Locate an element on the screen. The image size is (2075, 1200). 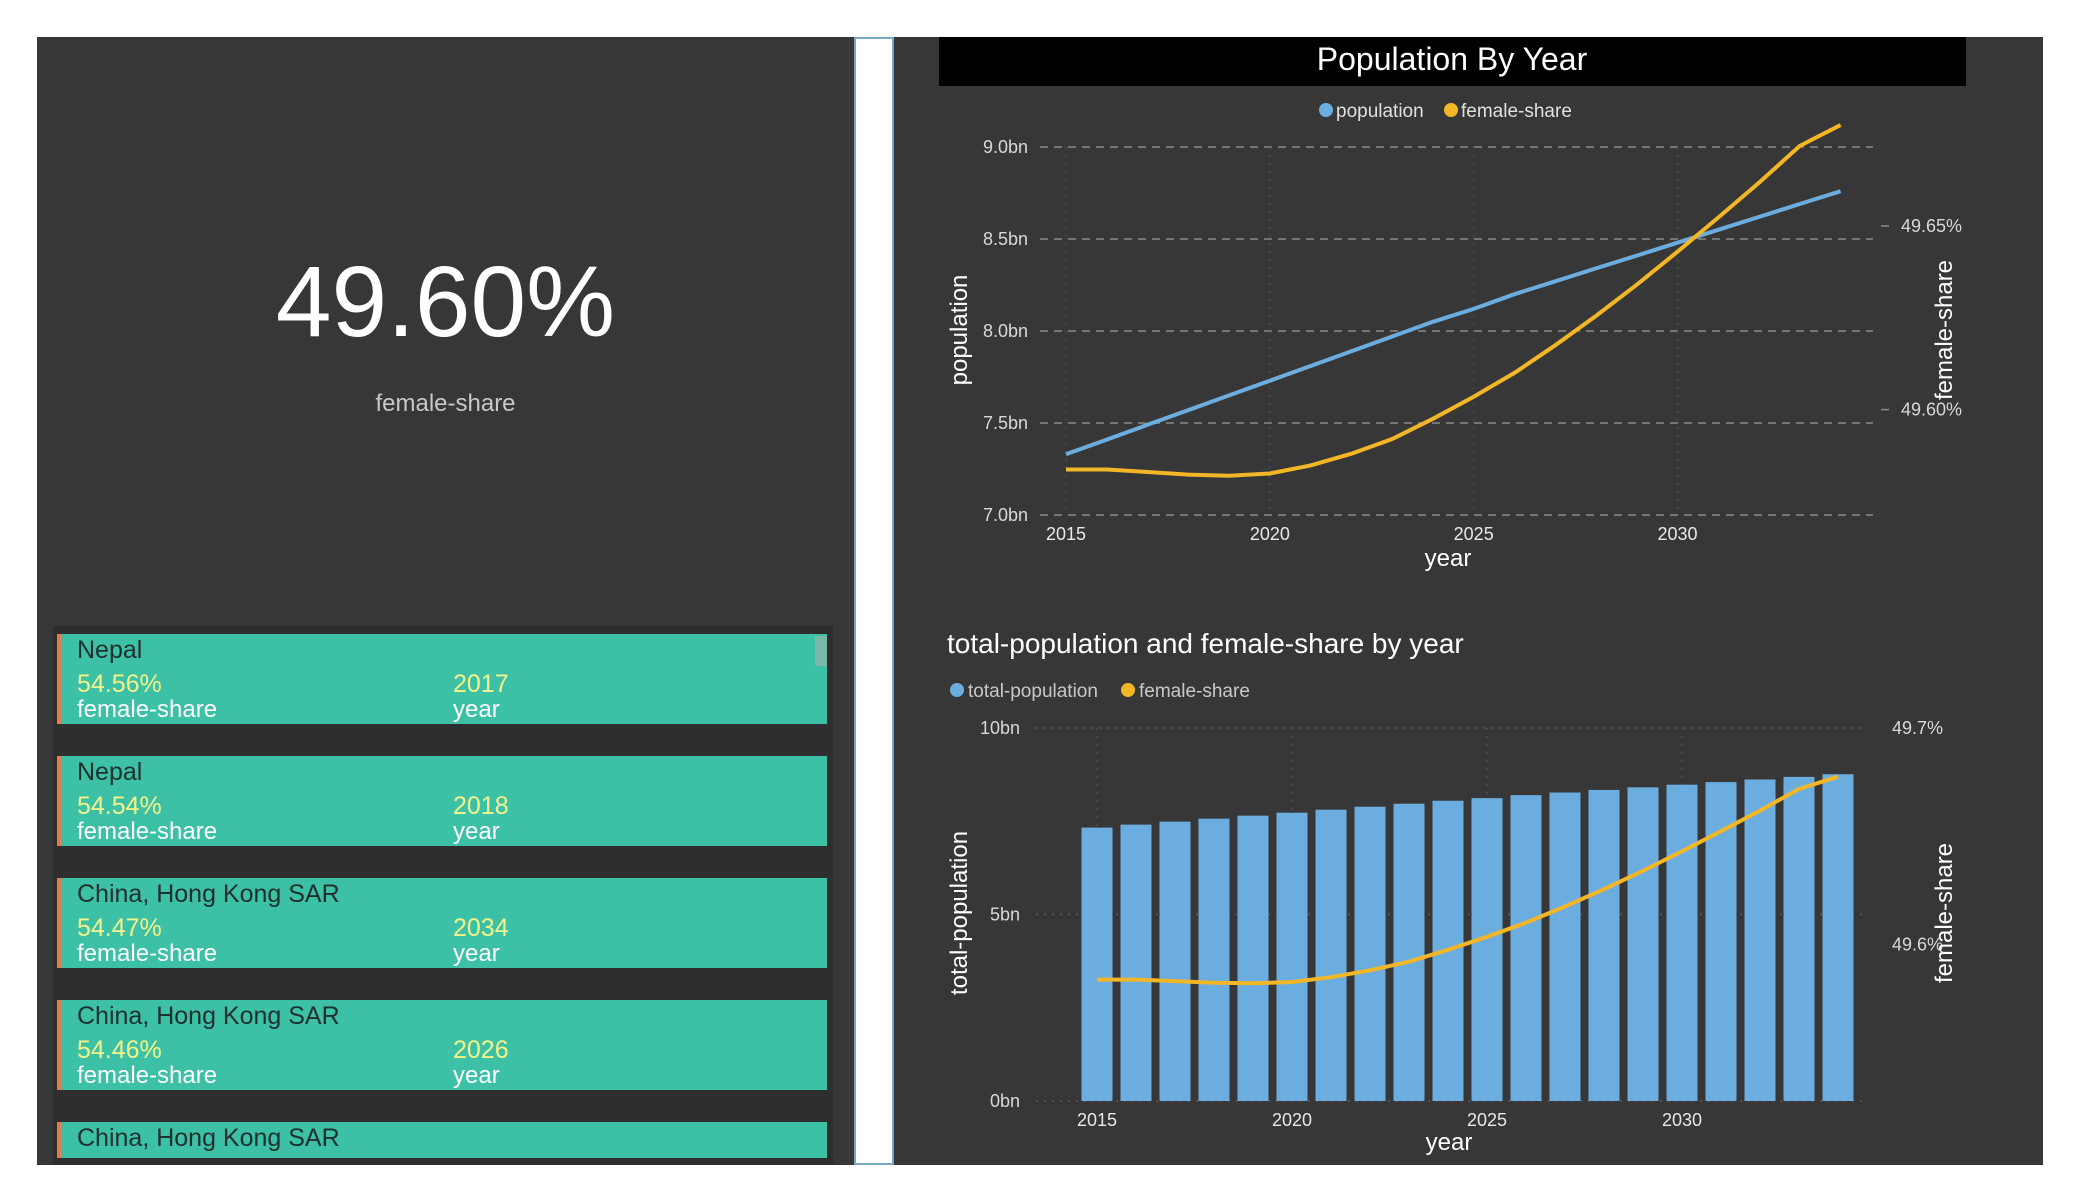
chart1-y2-axis-label: female-share is located at coordinates (1944, 330).